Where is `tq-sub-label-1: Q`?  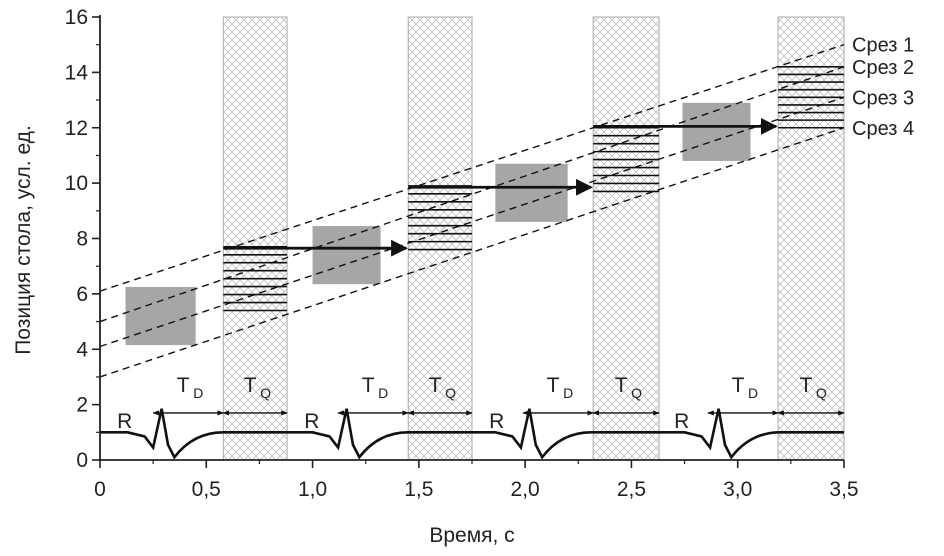 tq-sub-label-1: Q is located at coordinates (265, 393).